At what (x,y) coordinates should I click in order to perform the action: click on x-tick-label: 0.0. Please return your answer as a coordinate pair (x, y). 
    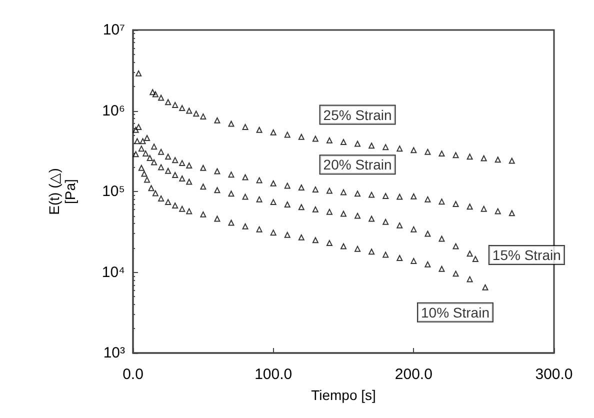
    Looking at the image, I should click on (133, 374).